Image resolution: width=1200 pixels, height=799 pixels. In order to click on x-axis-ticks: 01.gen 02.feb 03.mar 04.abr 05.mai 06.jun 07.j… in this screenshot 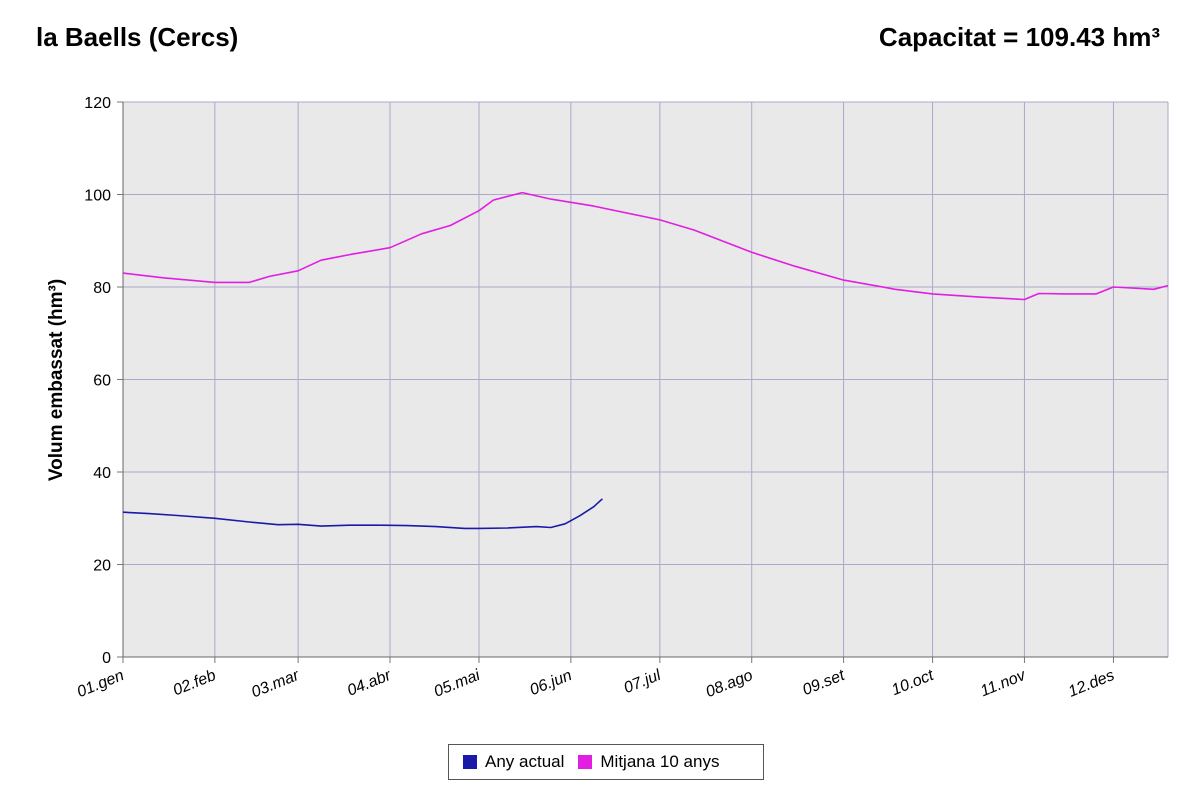, I will do `click(596, 679)`.